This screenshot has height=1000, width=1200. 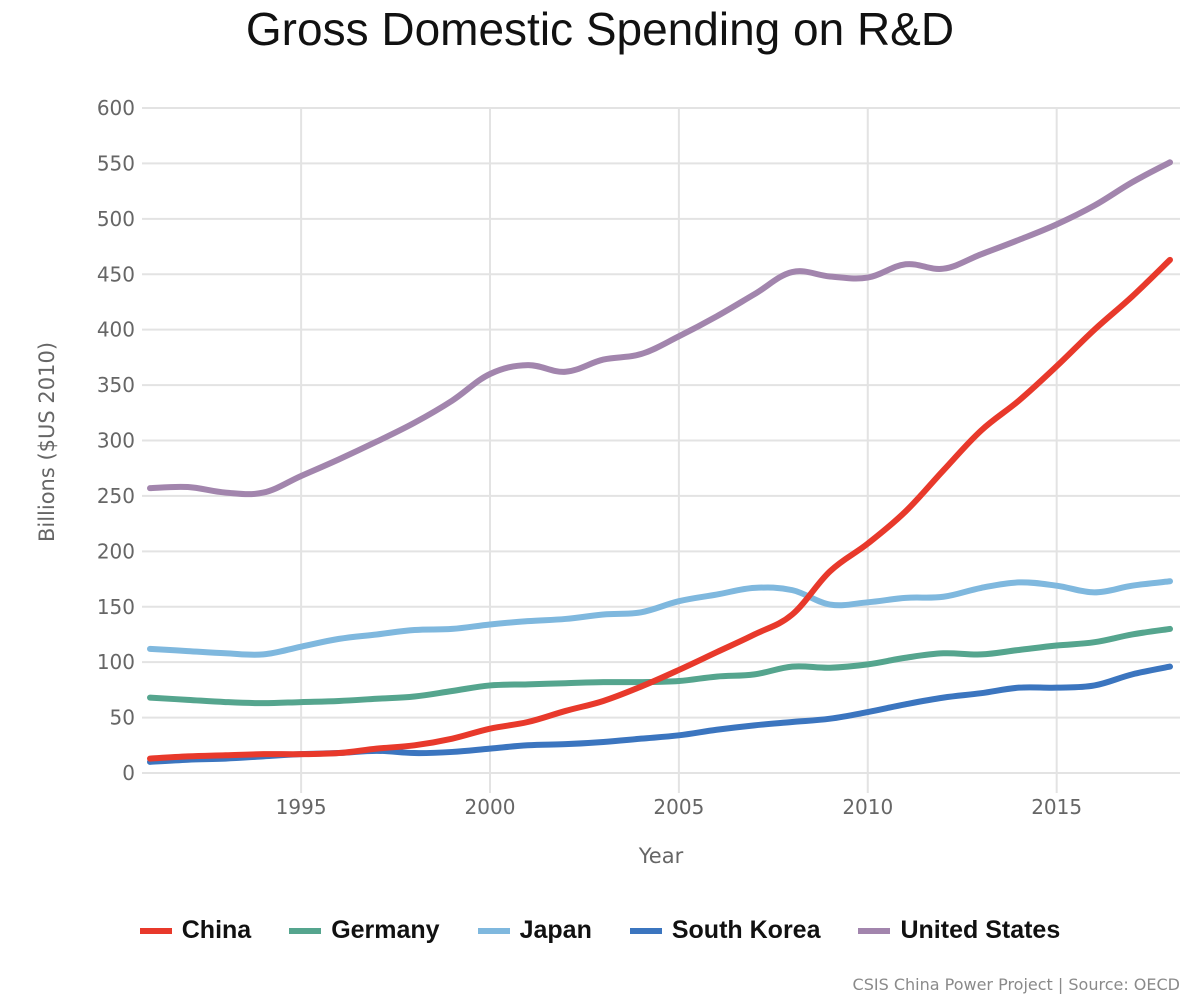 I want to click on y-tick-label: 100, so click(x=116, y=662).